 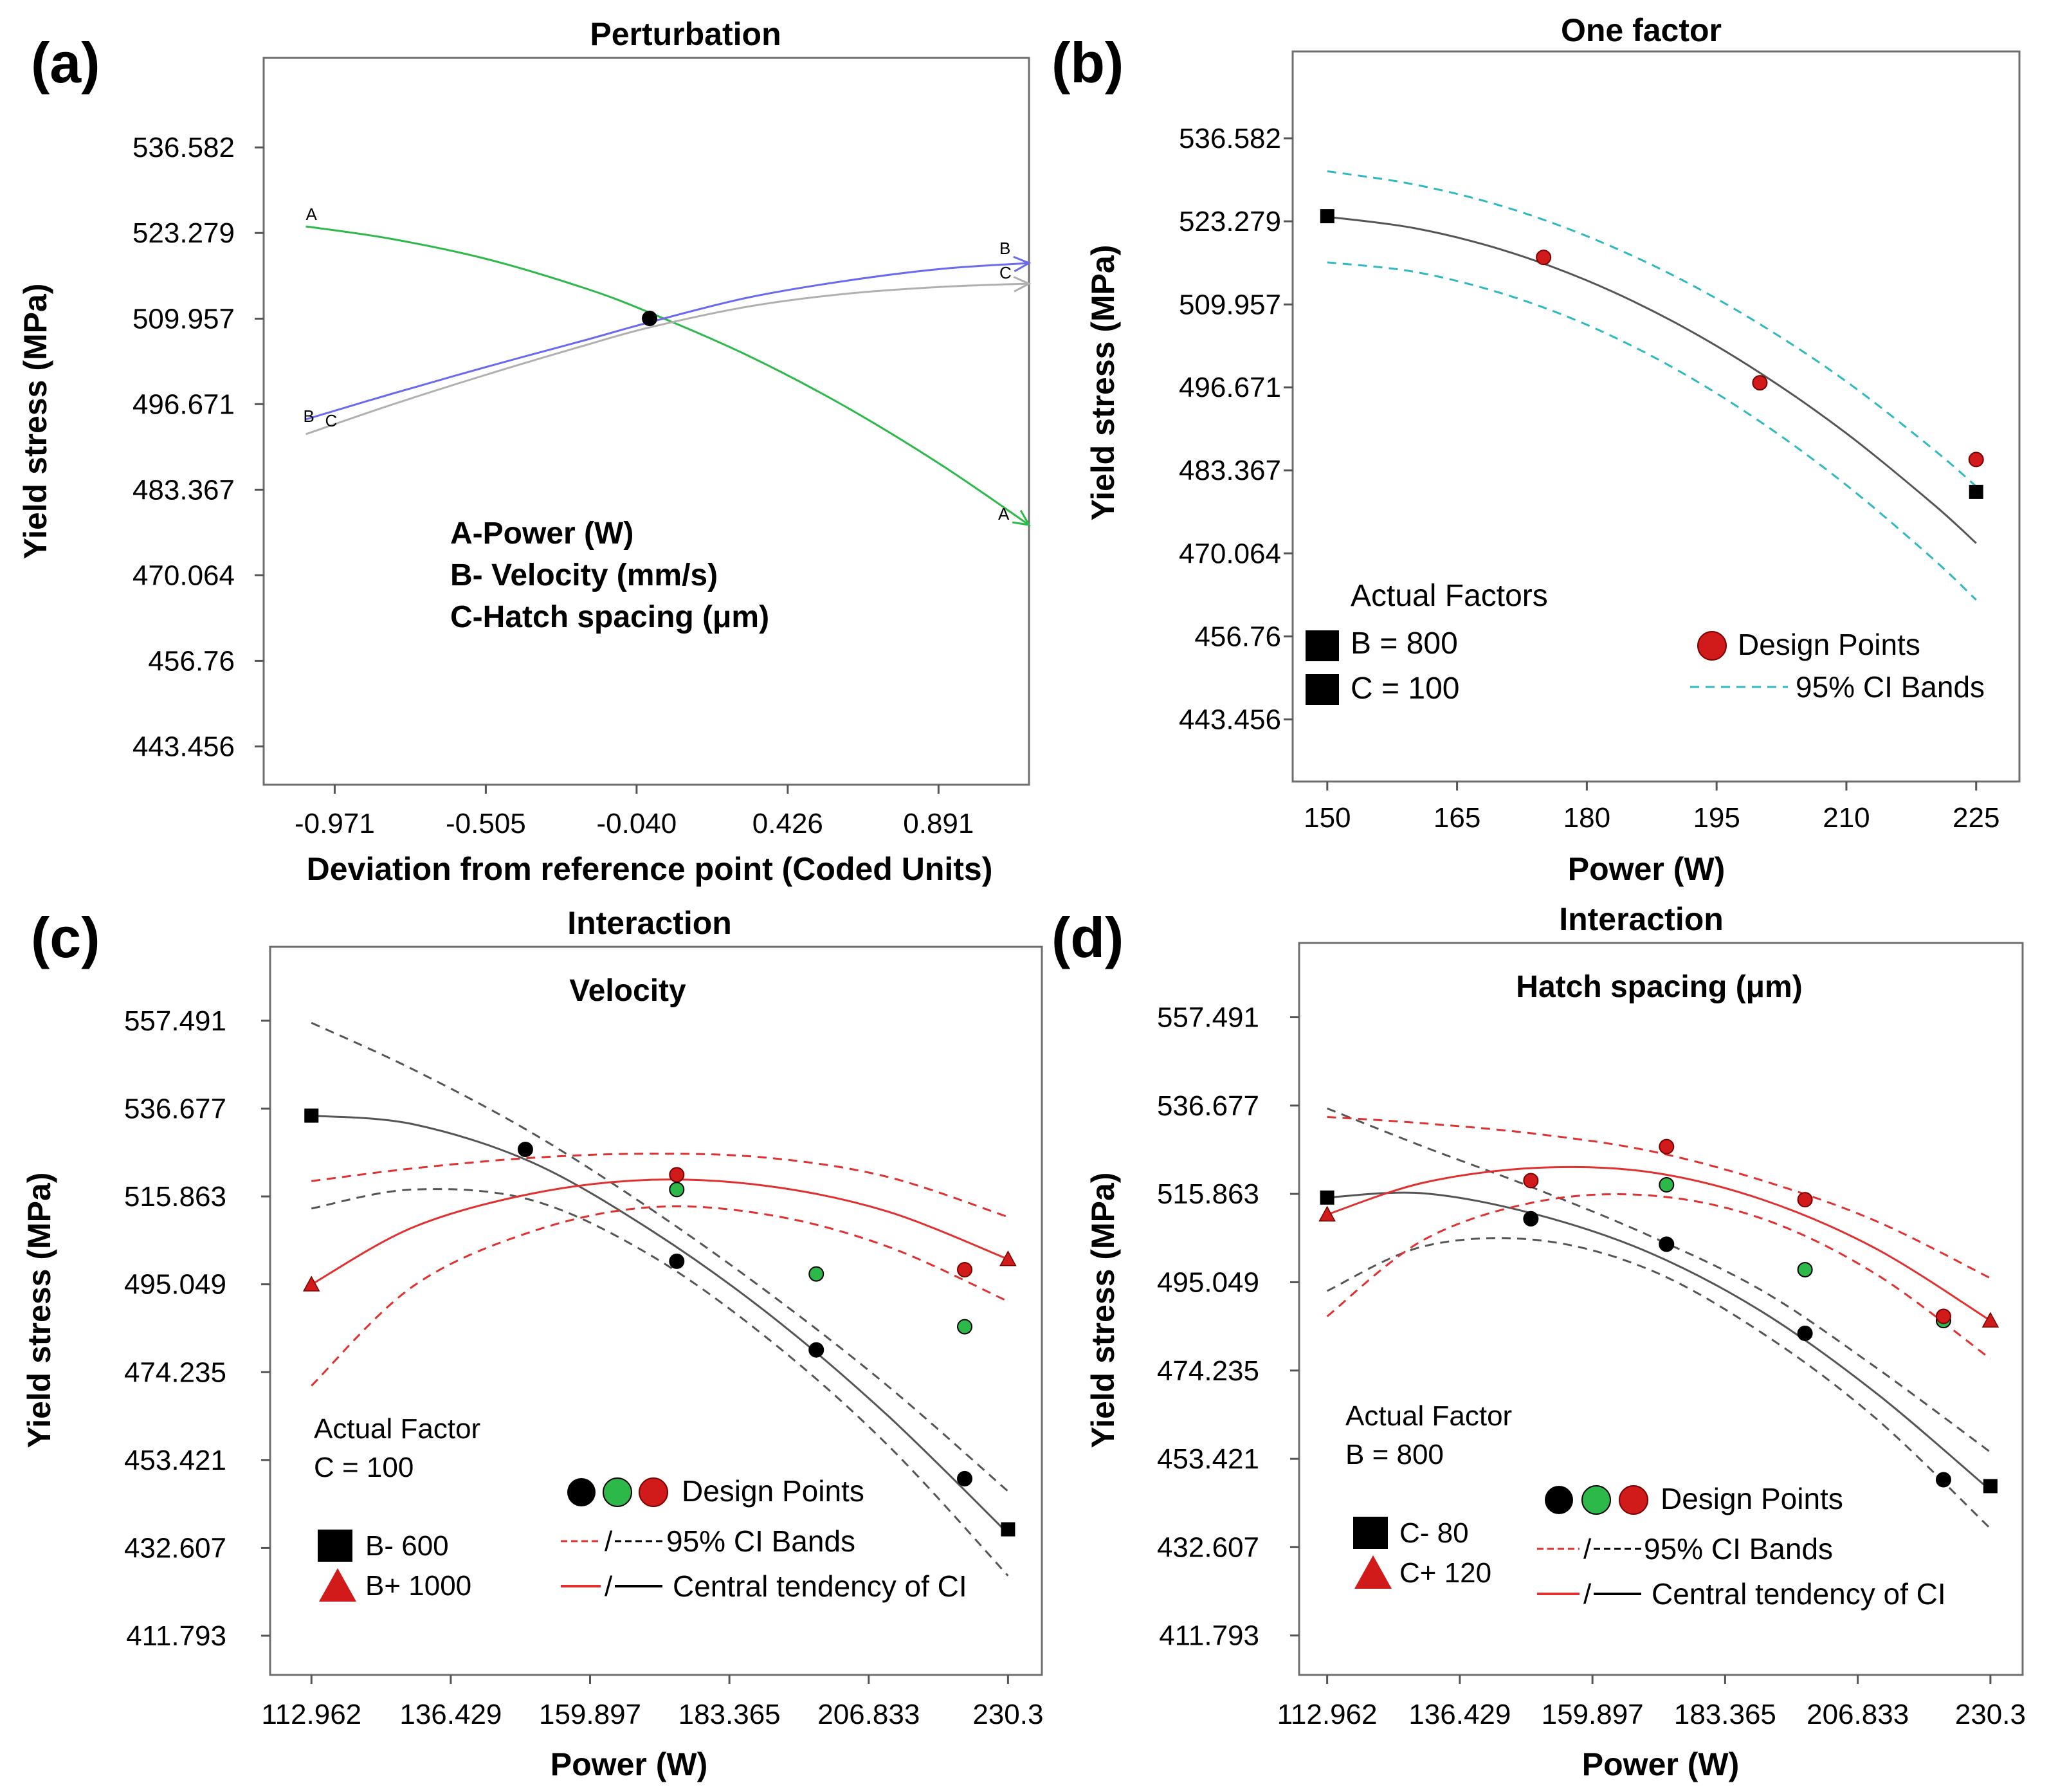 I want to click on x-tick-label: 112.962, so click(x=1327, y=1714).